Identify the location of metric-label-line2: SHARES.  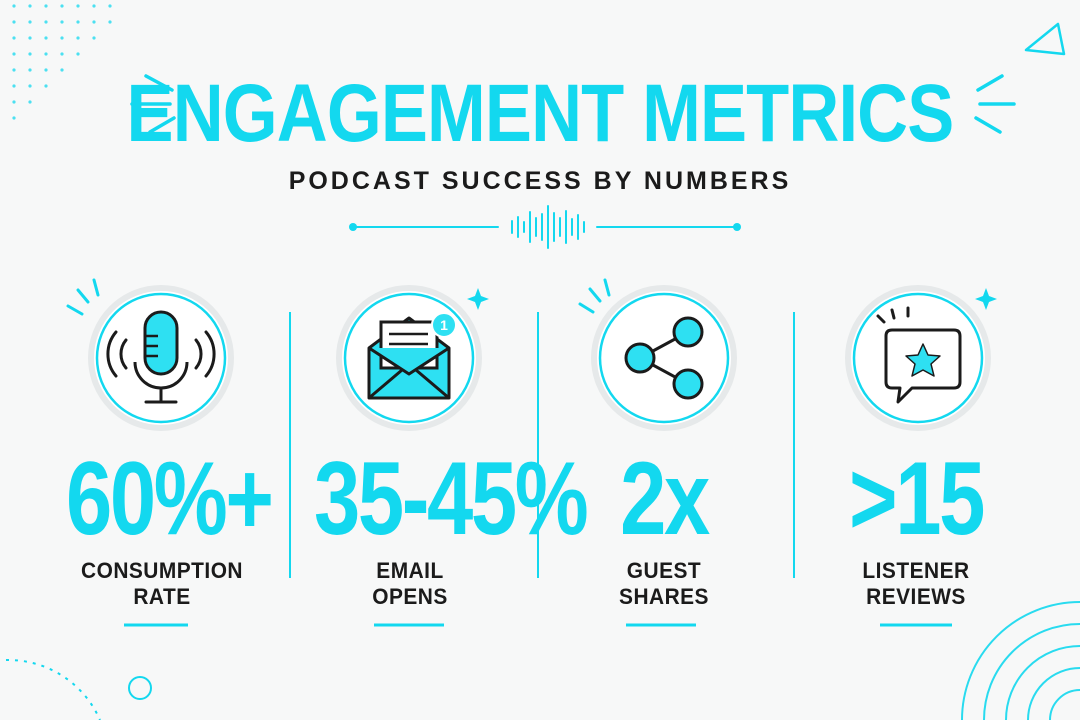
(664, 596).